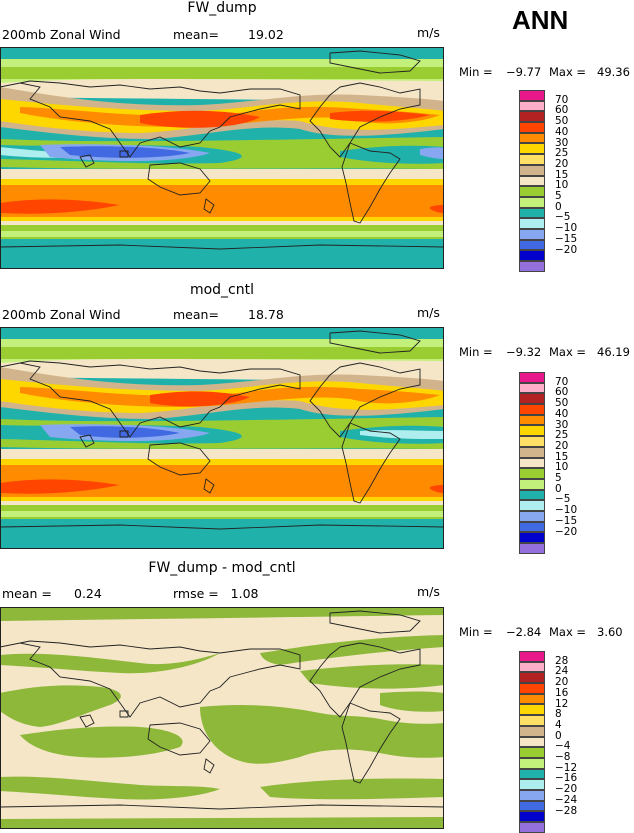 Image resolution: width=634 pixels, height=833 pixels. I want to click on colorbar-label: 4, so click(558, 724).